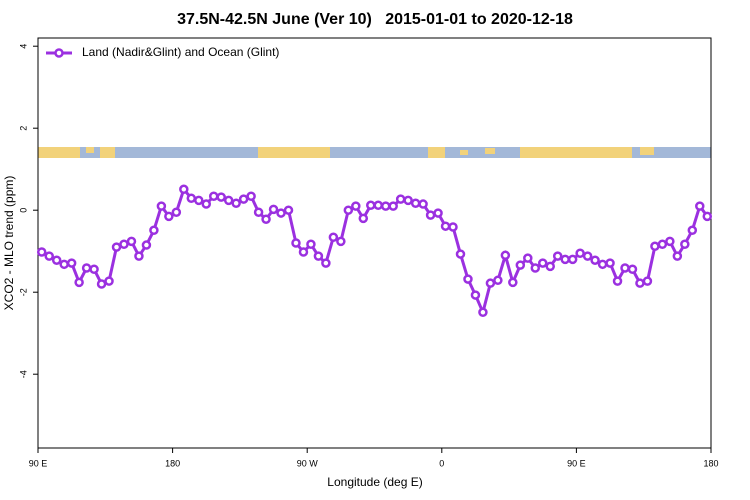 The height and width of the screenshot is (500, 750). What do you see at coordinates (59, 53) in the screenshot?
I see `legend-marker` at bounding box center [59, 53].